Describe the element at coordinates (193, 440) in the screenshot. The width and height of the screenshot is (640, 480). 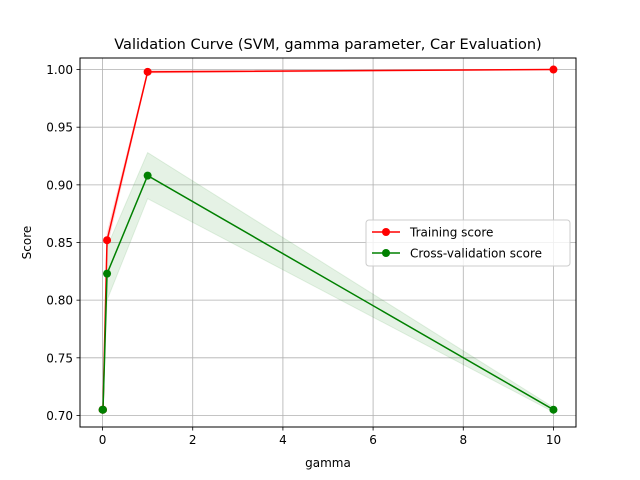
I see `x-tick-label: 2` at that location.